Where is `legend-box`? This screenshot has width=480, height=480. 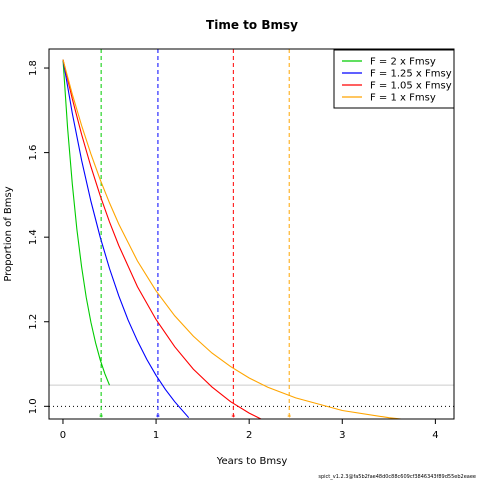 legend-box is located at coordinates (394, 79).